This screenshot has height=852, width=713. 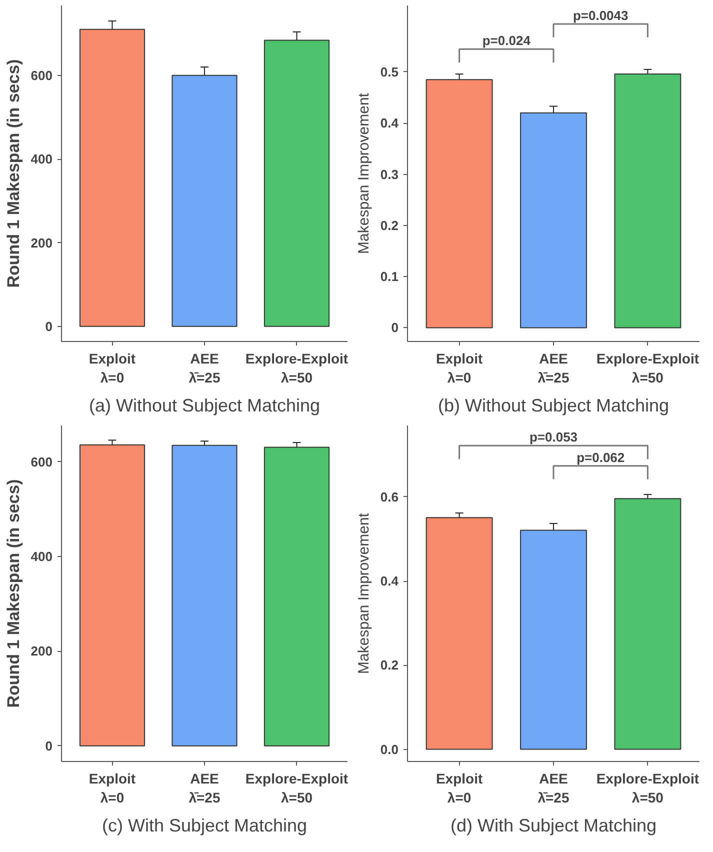 I want to click on annotation: p=0.053, so click(x=553, y=437).